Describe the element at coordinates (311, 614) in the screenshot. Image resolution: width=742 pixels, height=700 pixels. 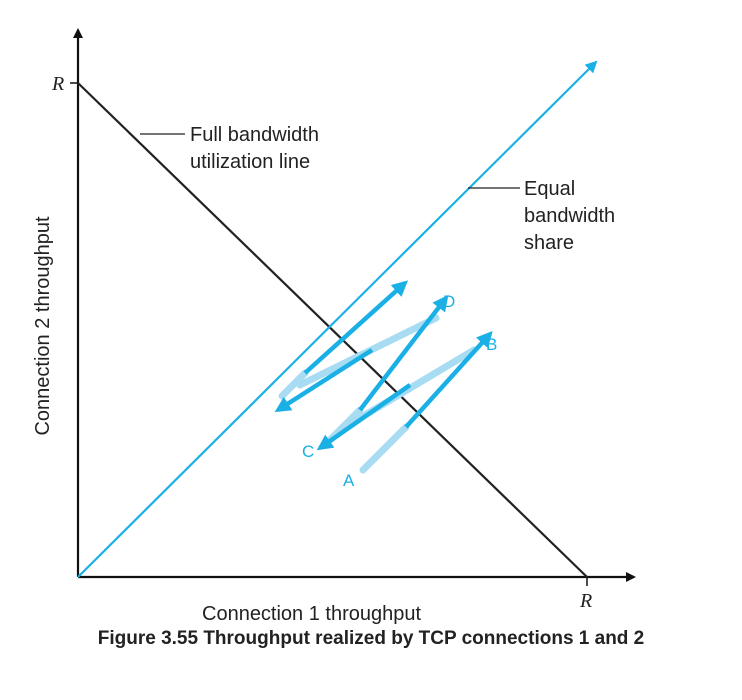
I see `x-axis-title: Connection 1 throughput` at that location.